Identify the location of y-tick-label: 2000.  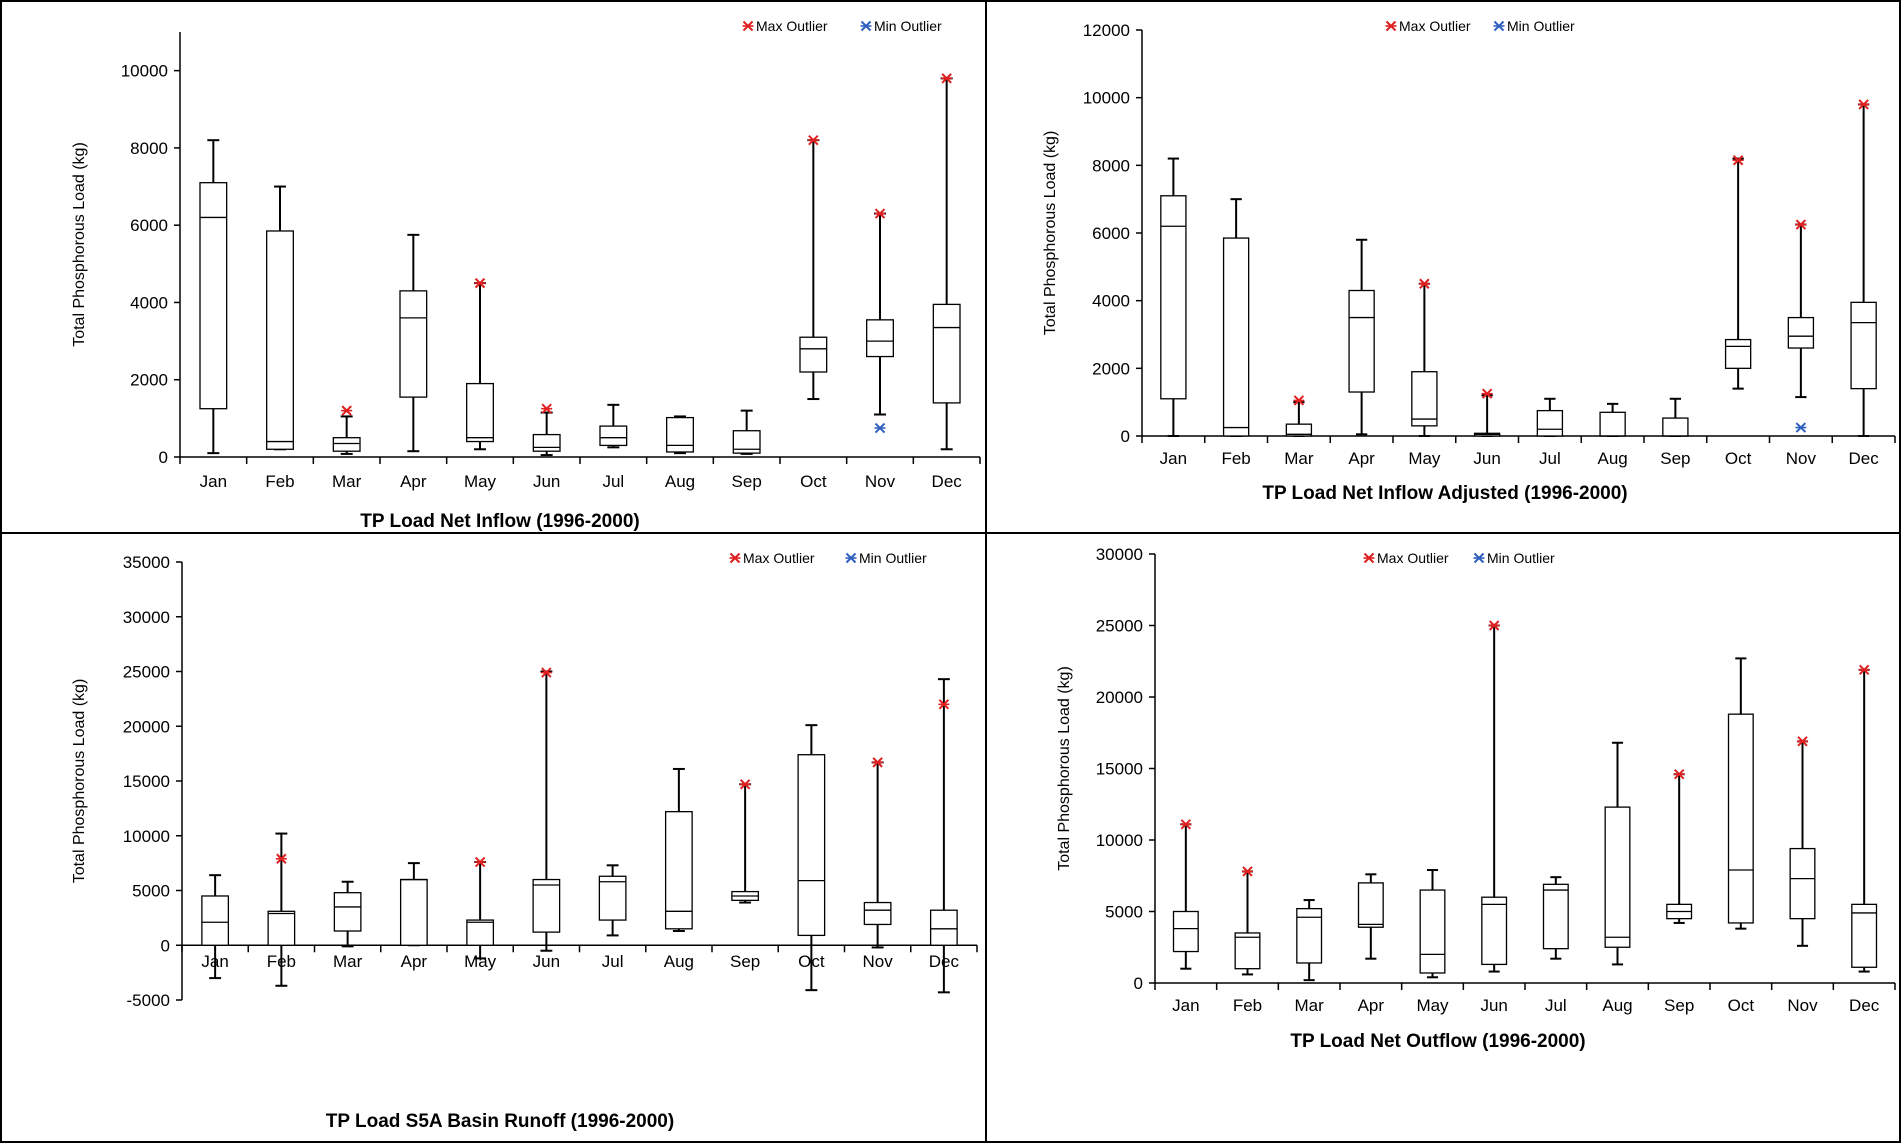
(149, 380).